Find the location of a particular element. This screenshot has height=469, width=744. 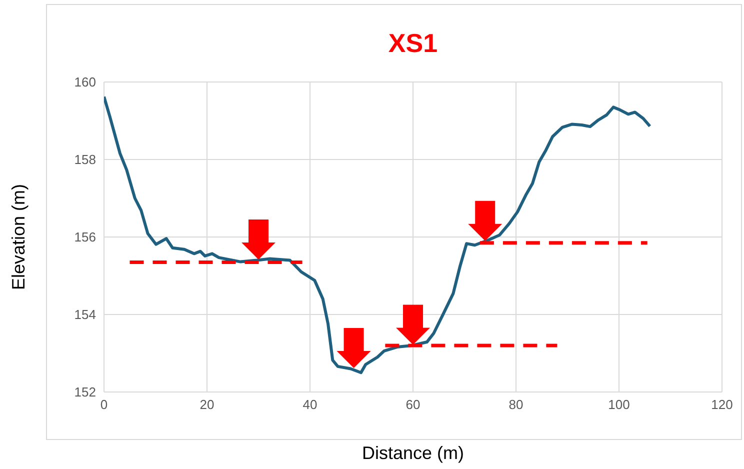

y-tick-label: 154 is located at coordinates (85, 314).